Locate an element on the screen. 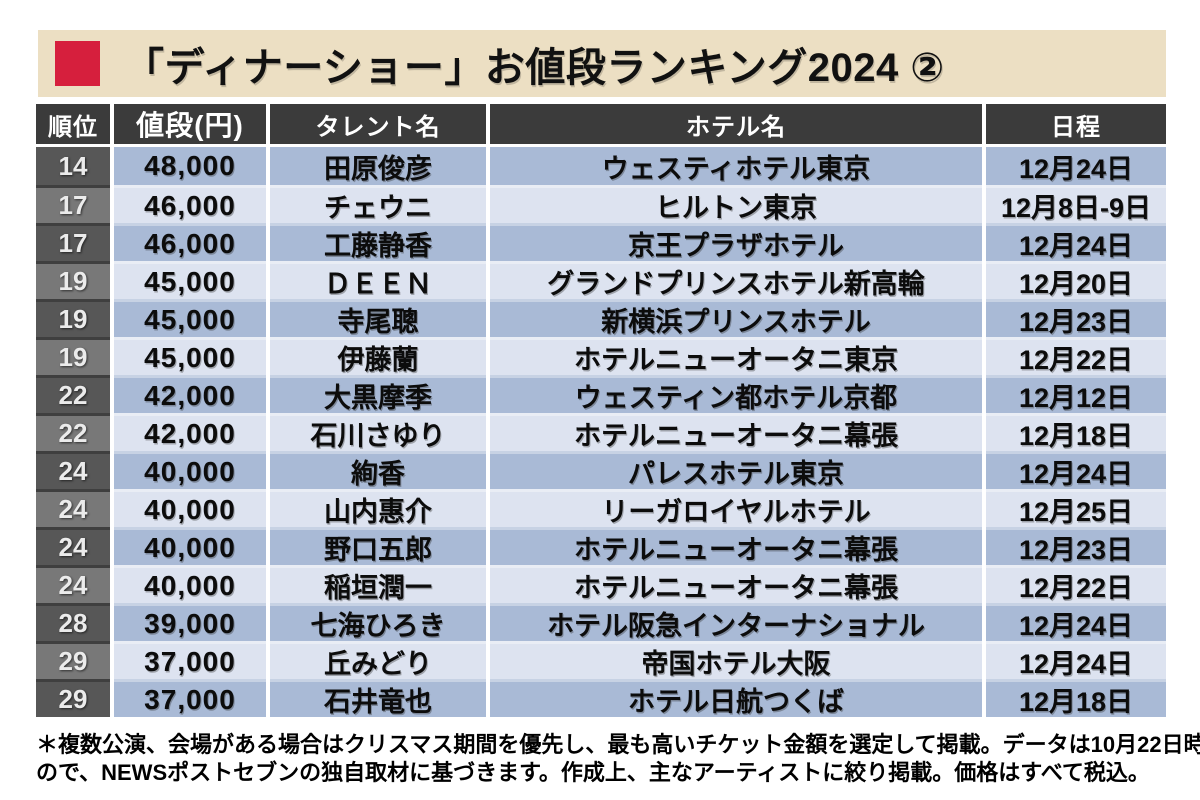 The image size is (1200, 800). date-cell: 12月22日 is located at coordinates (1076, 584).